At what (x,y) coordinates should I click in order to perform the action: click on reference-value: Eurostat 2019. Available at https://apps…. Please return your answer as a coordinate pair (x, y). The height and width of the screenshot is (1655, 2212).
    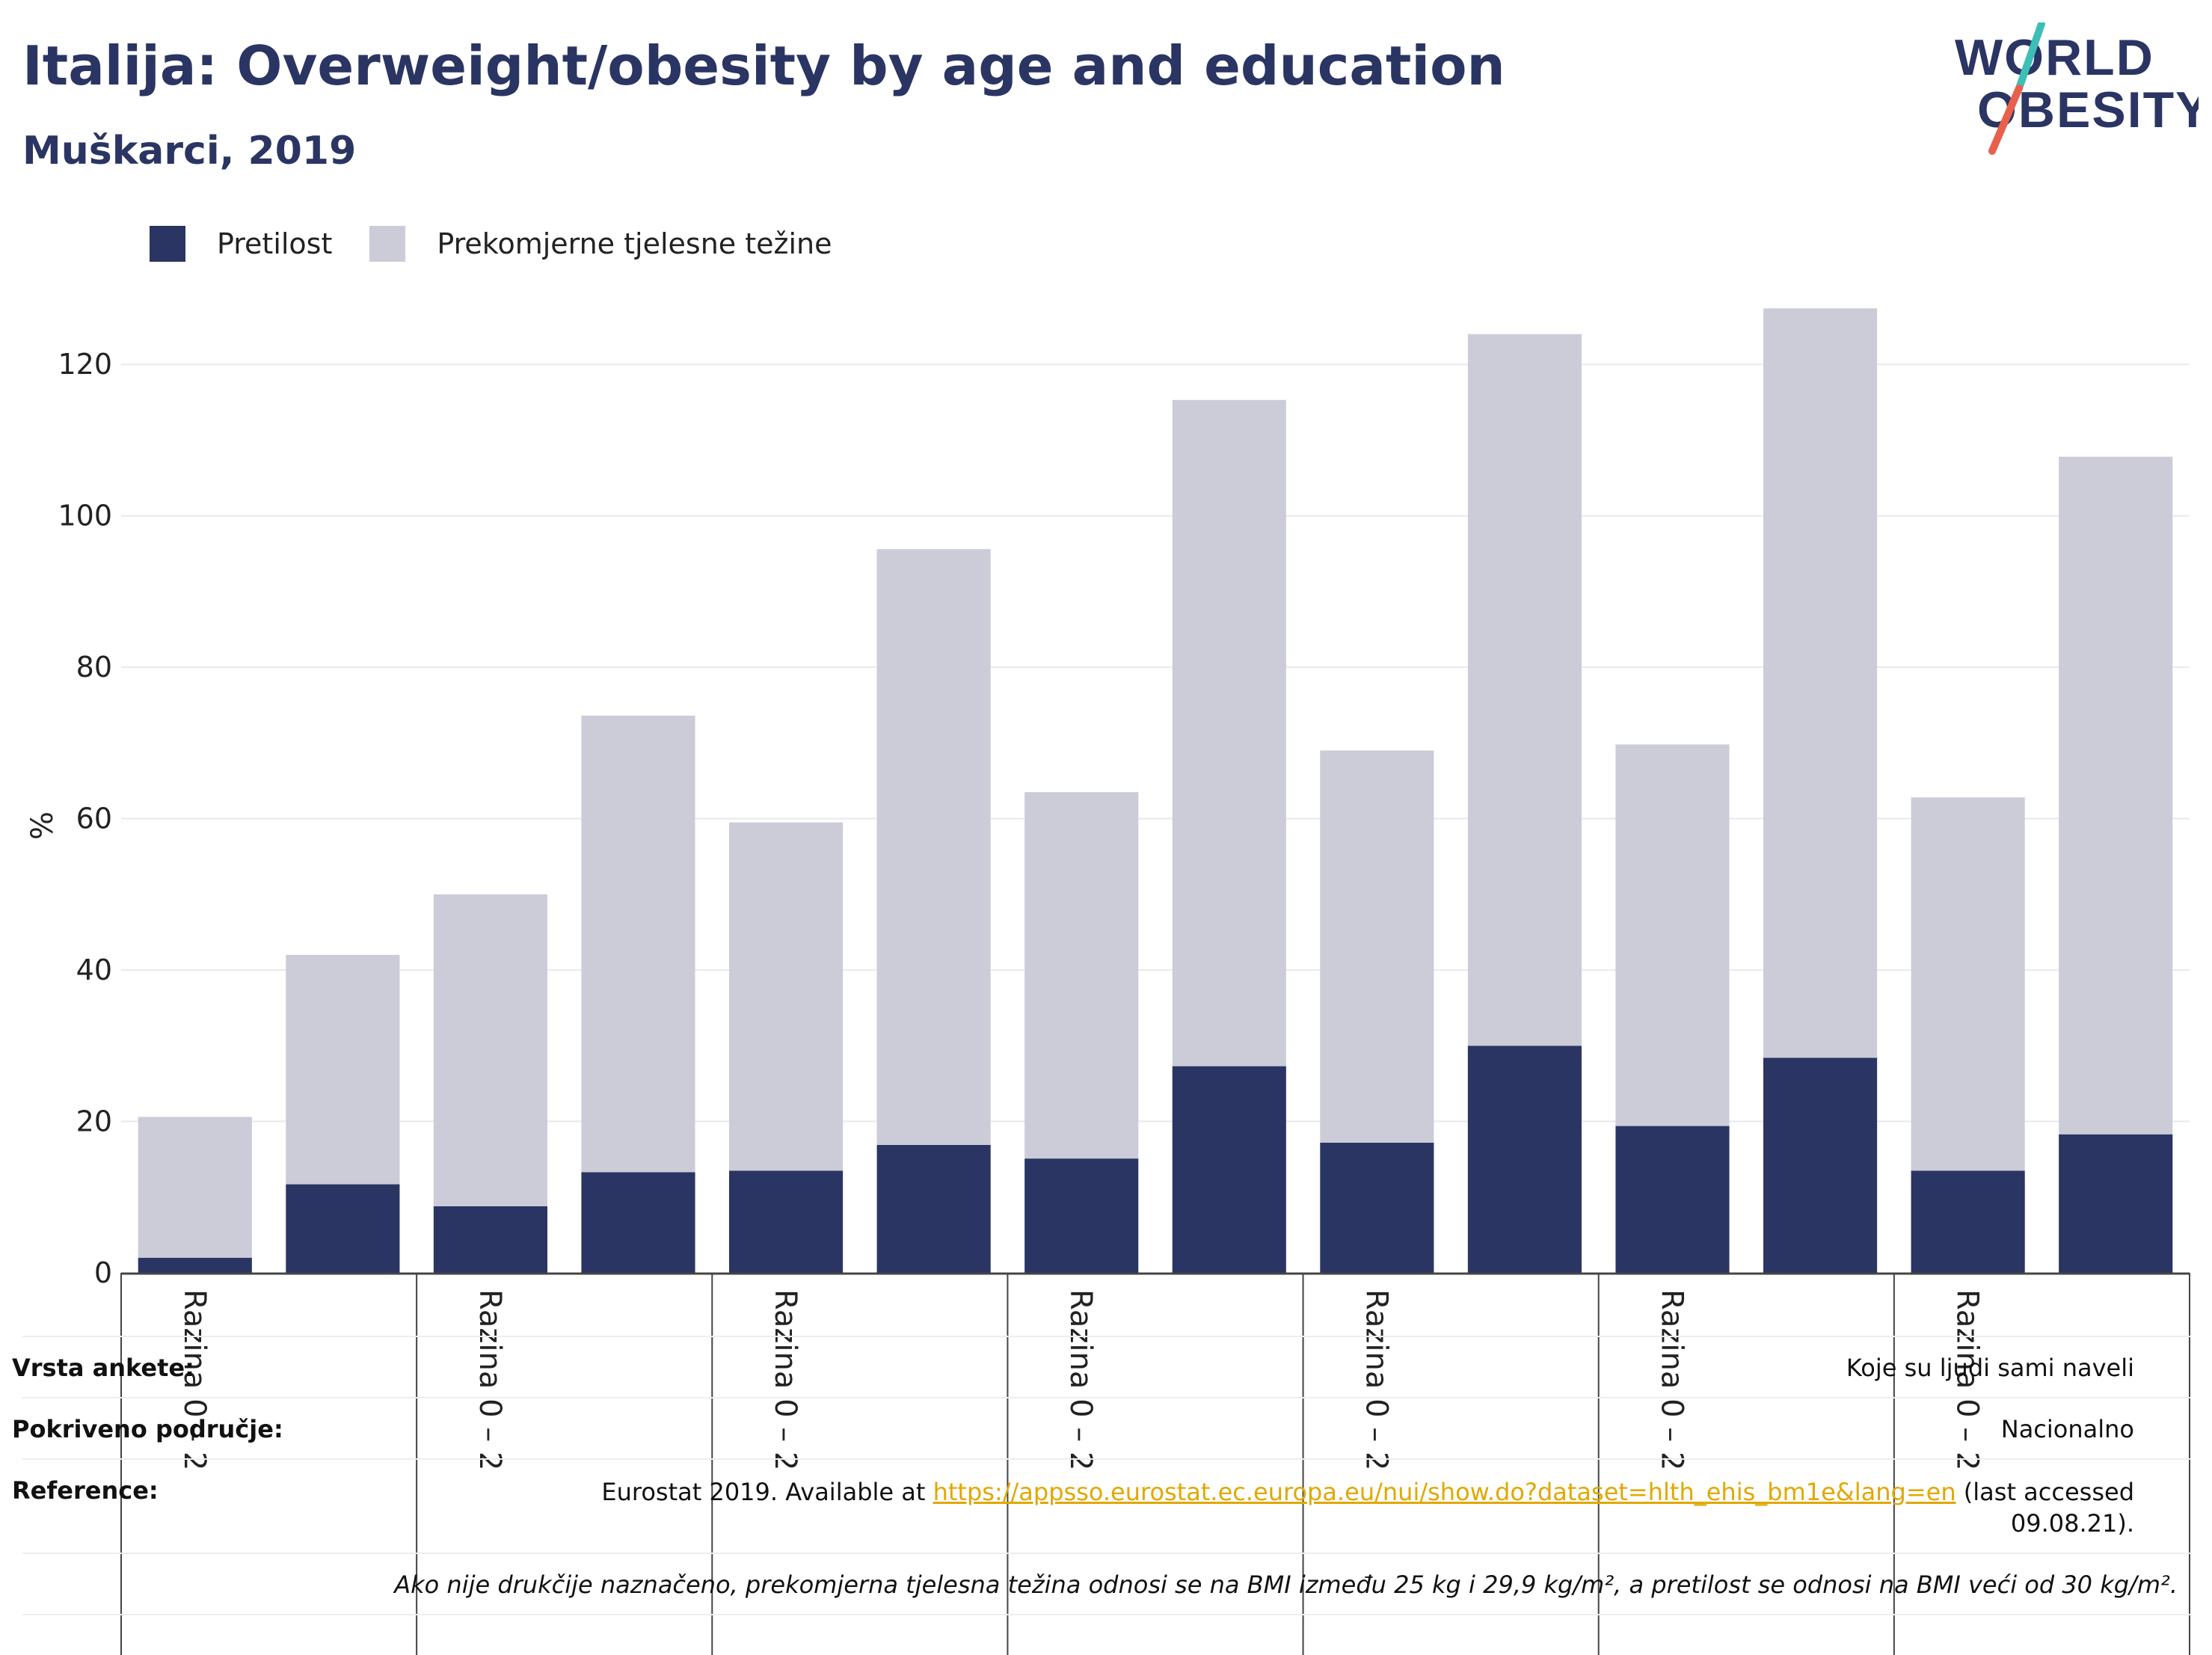
    Looking at the image, I should click on (1367, 1507).